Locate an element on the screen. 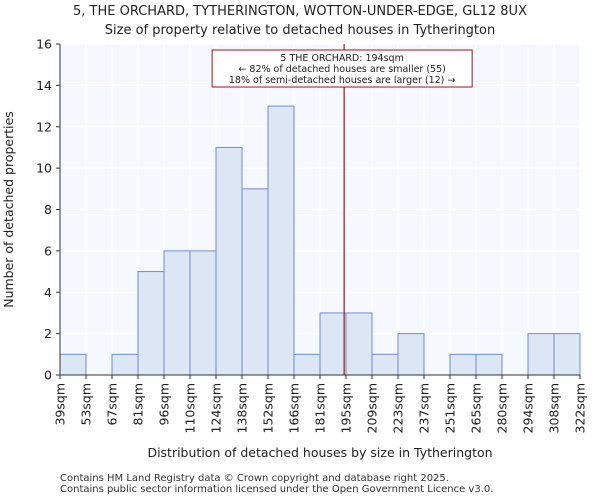 This screenshot has height=500, width=600. y-tick-label: 10 is located at coordinates (44, 168).